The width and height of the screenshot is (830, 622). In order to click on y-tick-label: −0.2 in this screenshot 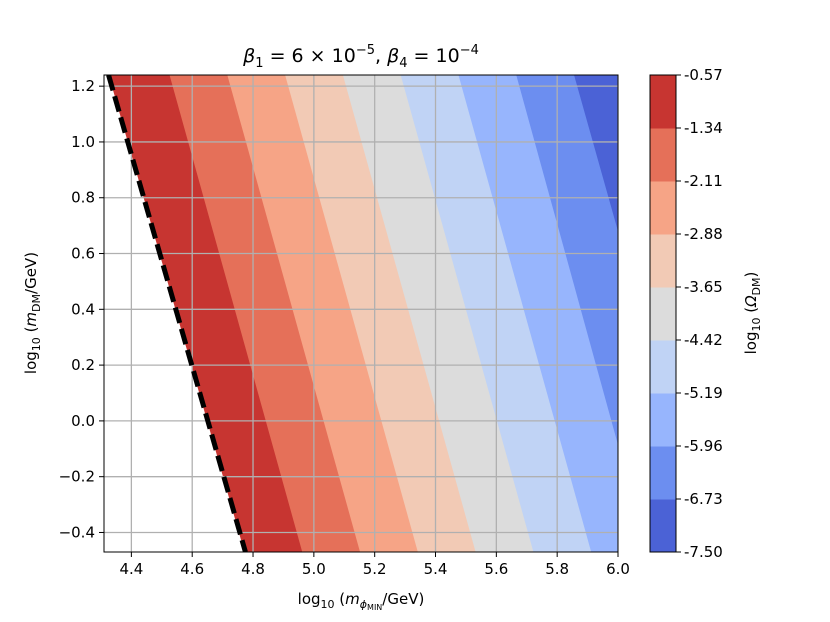, I will do `click(77, 477)`.